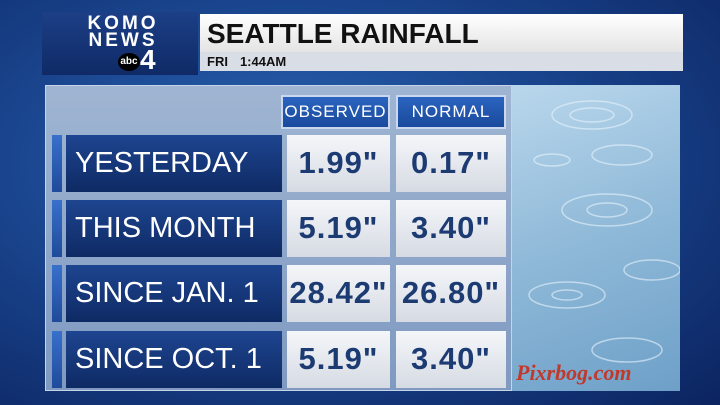 This screenshot has width=720, height=405. Describe the element at coordinates (451, 163) in the screenshot. I see `cell: 0.17"` at that location.